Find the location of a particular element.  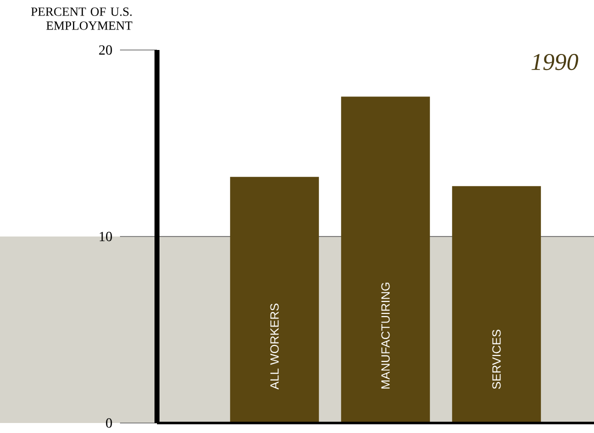

y-tick-label: 20 is located at coordinates (105, 50).